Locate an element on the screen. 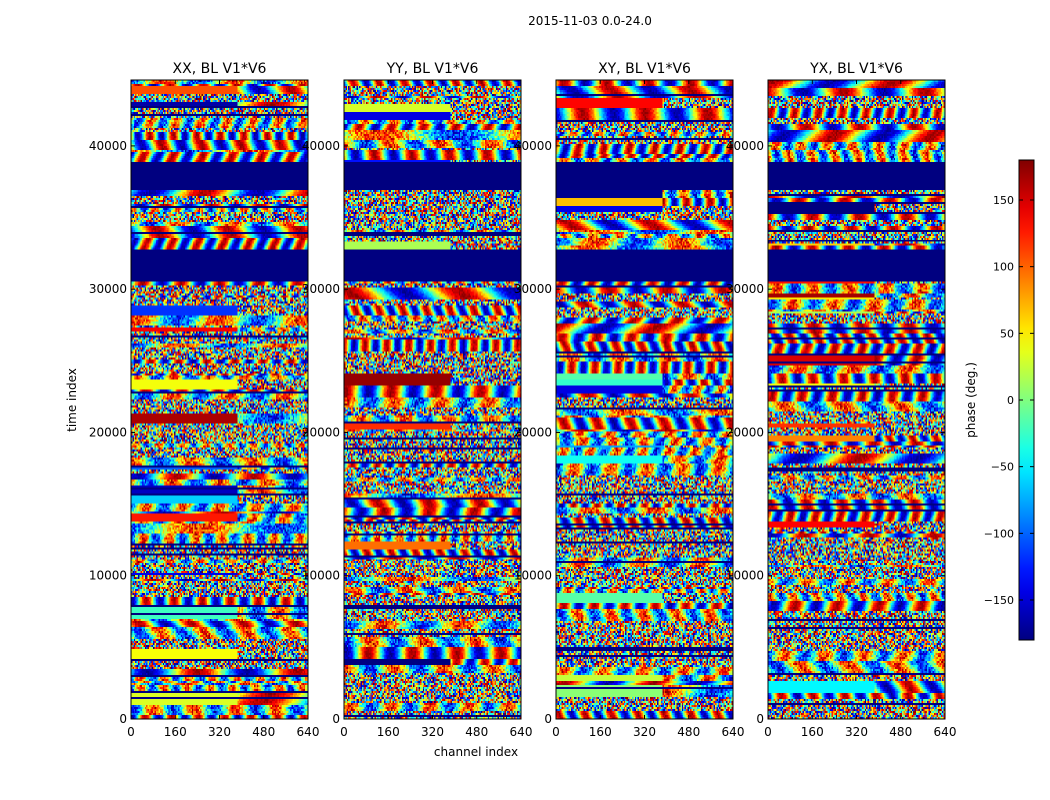  colorbar-tick-label: 0 is located at coordinates (1010, 400).